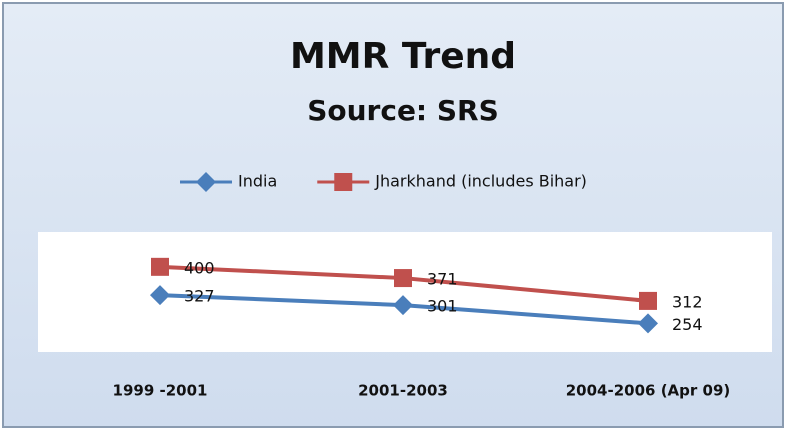  I want to click on data-label: 327, so click(199, 296).